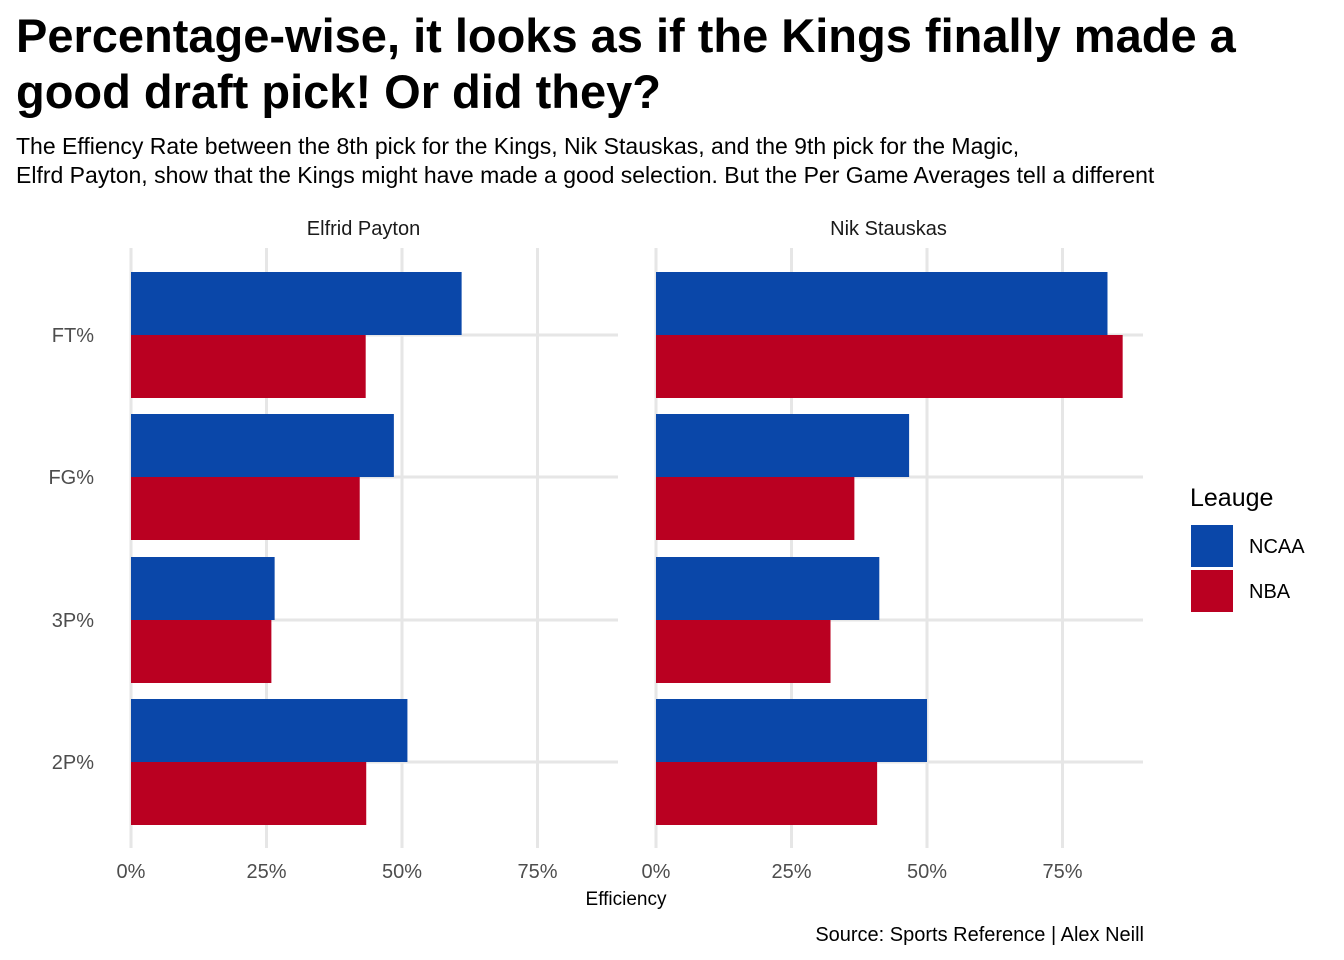 The height and width of the screenshot is (960, 1344). What do you see at coordinates (73, 621) in the screenshot?
I see `y-tick-label: 3P%` at bounding box center [73, 621].